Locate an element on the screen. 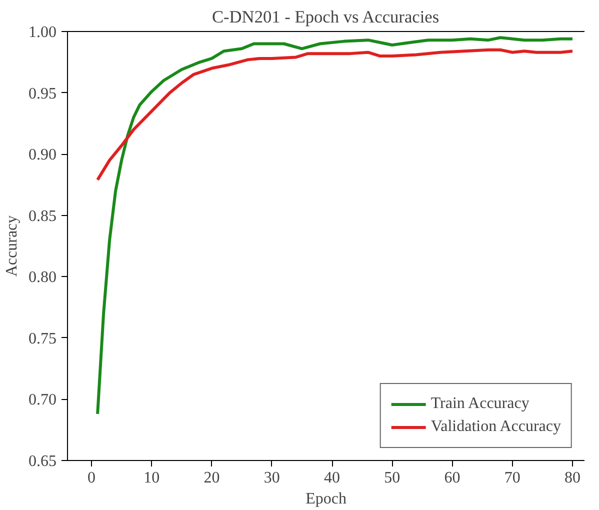 This screenshot has height=510, width=599. y-axis-title: Accuracy is located at coordinates (12, 246).